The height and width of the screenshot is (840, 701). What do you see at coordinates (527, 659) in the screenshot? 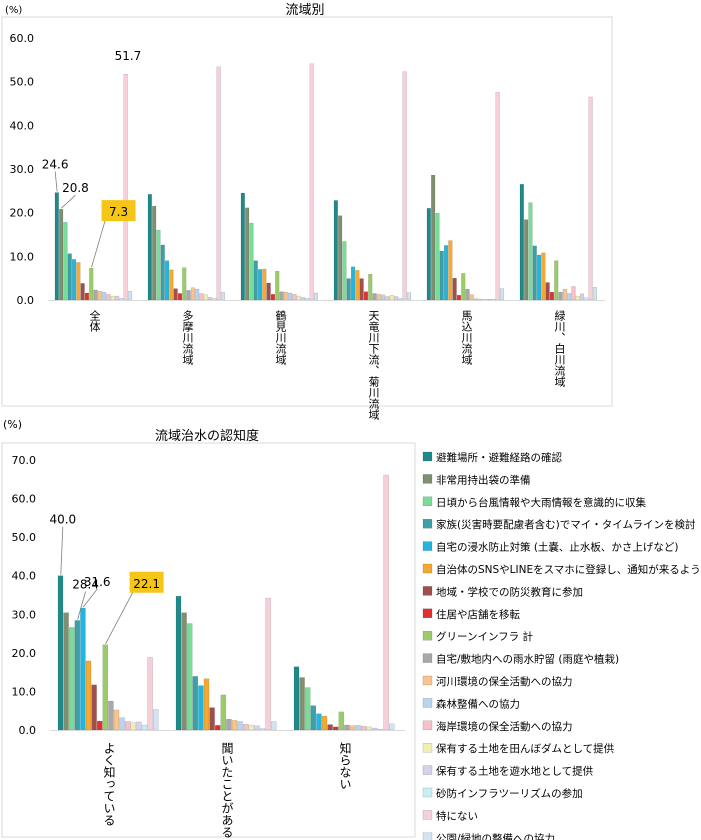
I see `legend-label: 自宅/敷地内への雨水貯留 (雨庭や植栽)` at bounding box center [527, 659].